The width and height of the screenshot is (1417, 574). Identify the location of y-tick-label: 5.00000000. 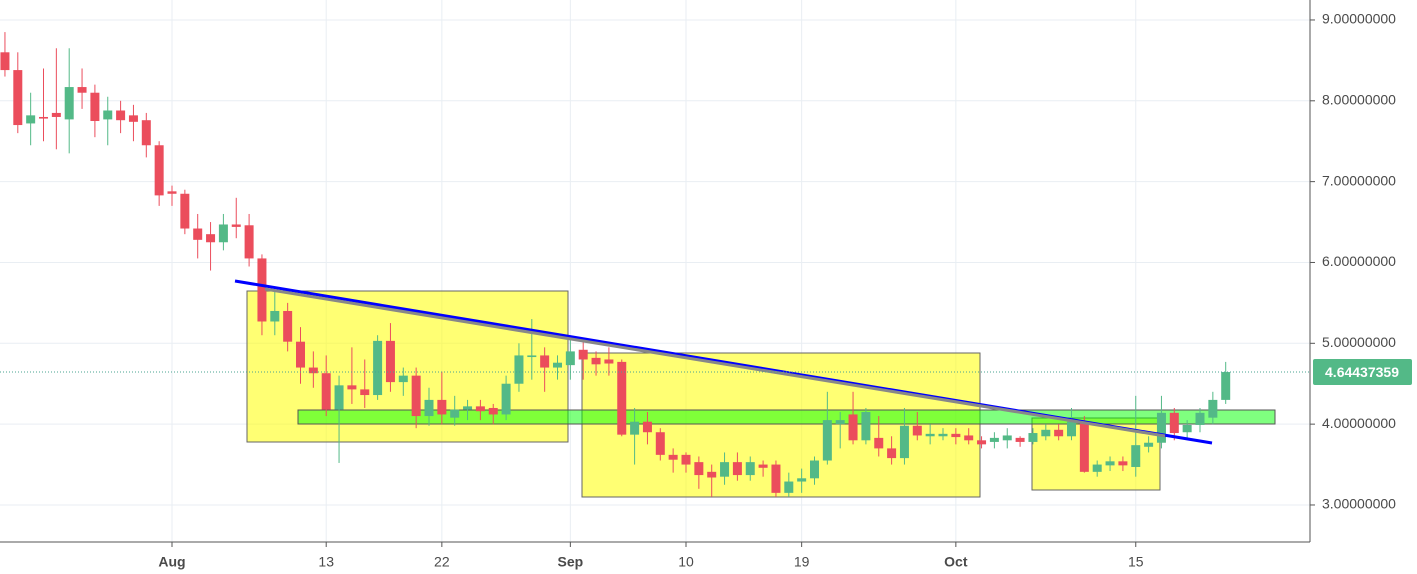
(1359, 342).